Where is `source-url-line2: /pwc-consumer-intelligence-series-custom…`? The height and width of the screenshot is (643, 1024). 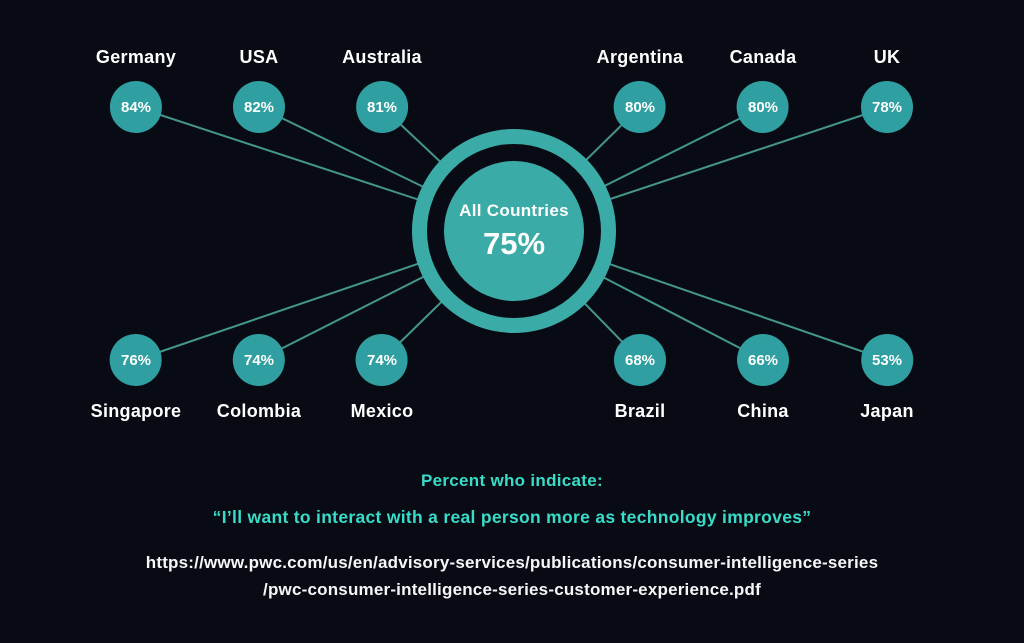 source-url-line2: /pwc-consumer-intelligence-series-custom… is located at coordinates (512, 589).